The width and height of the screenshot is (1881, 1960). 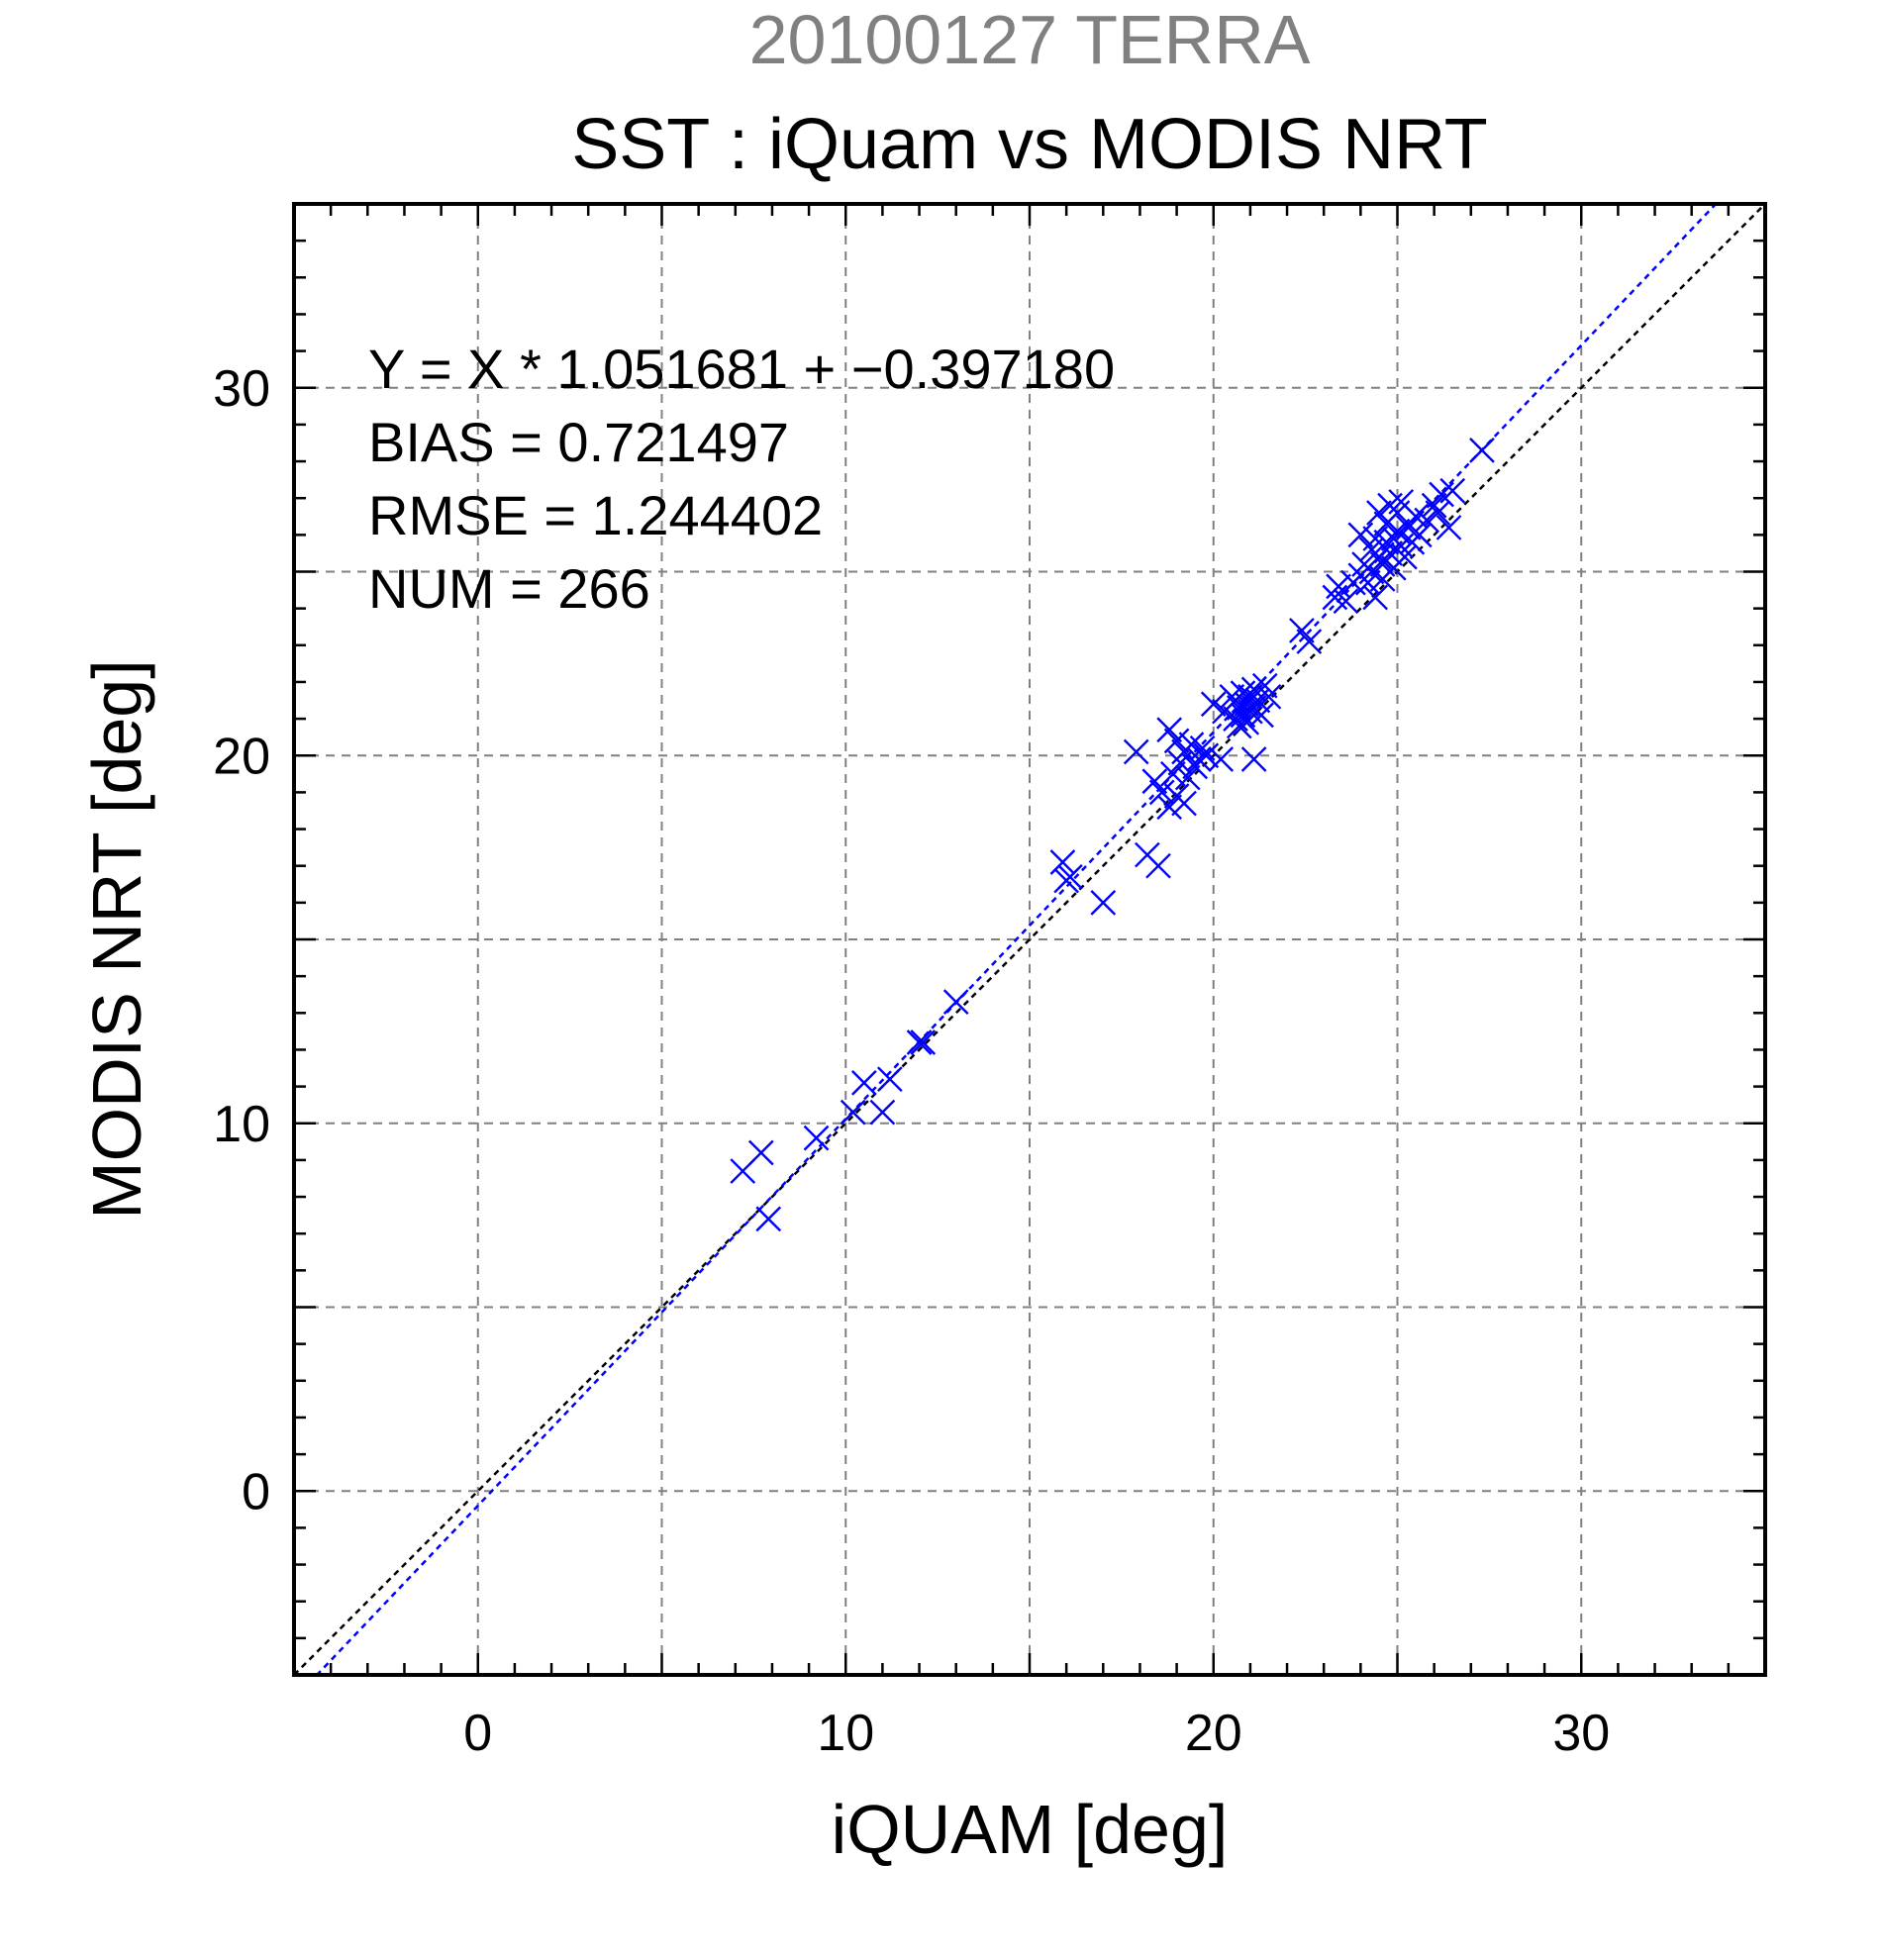 I want to click on y-tick-label: 20, so click(x=242, y=756).